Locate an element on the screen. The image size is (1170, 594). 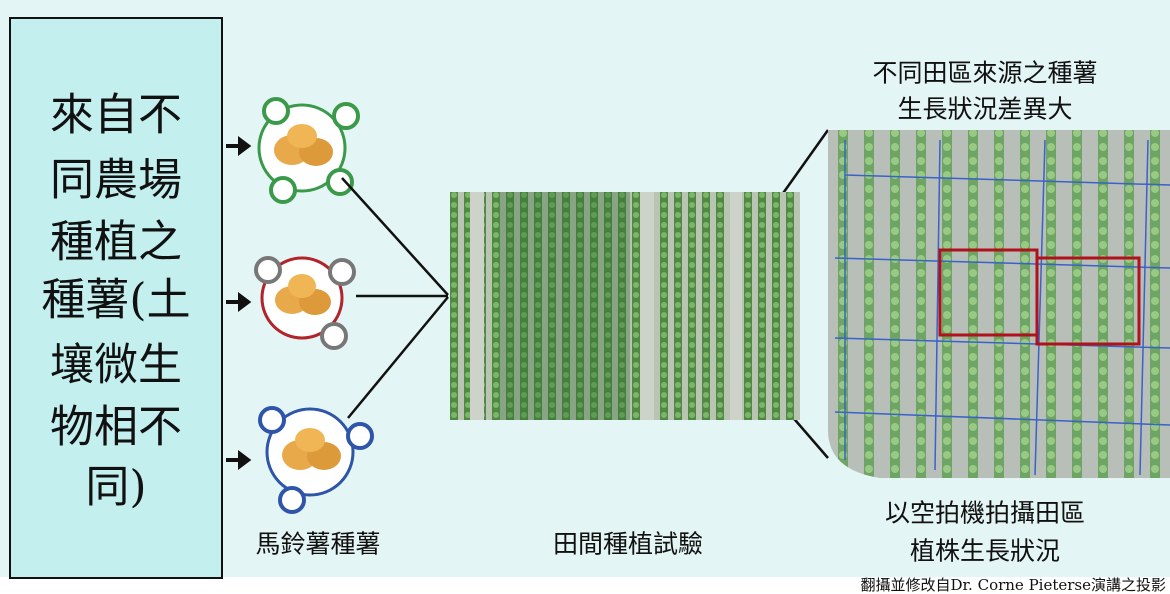
left-box-text: 來自不 同農場 種植之 種薯(土 壤微生 物相不 同) is located at coordinates (115, 301).